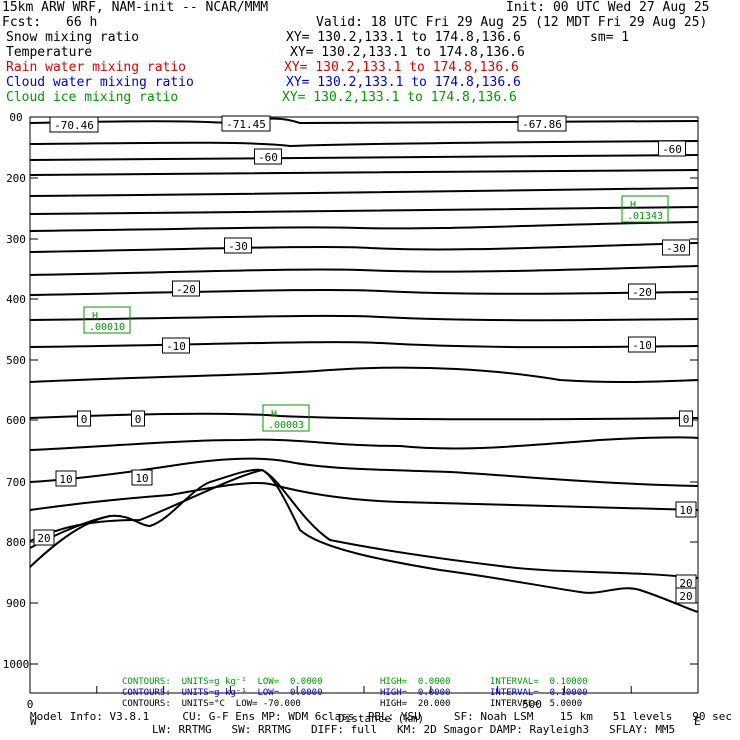 Image resolution: width=740 pixels, height=740 pixels. I want to click on contour-info-temperature-interval: INTERVAL= 5.0000, so click(536, 704).